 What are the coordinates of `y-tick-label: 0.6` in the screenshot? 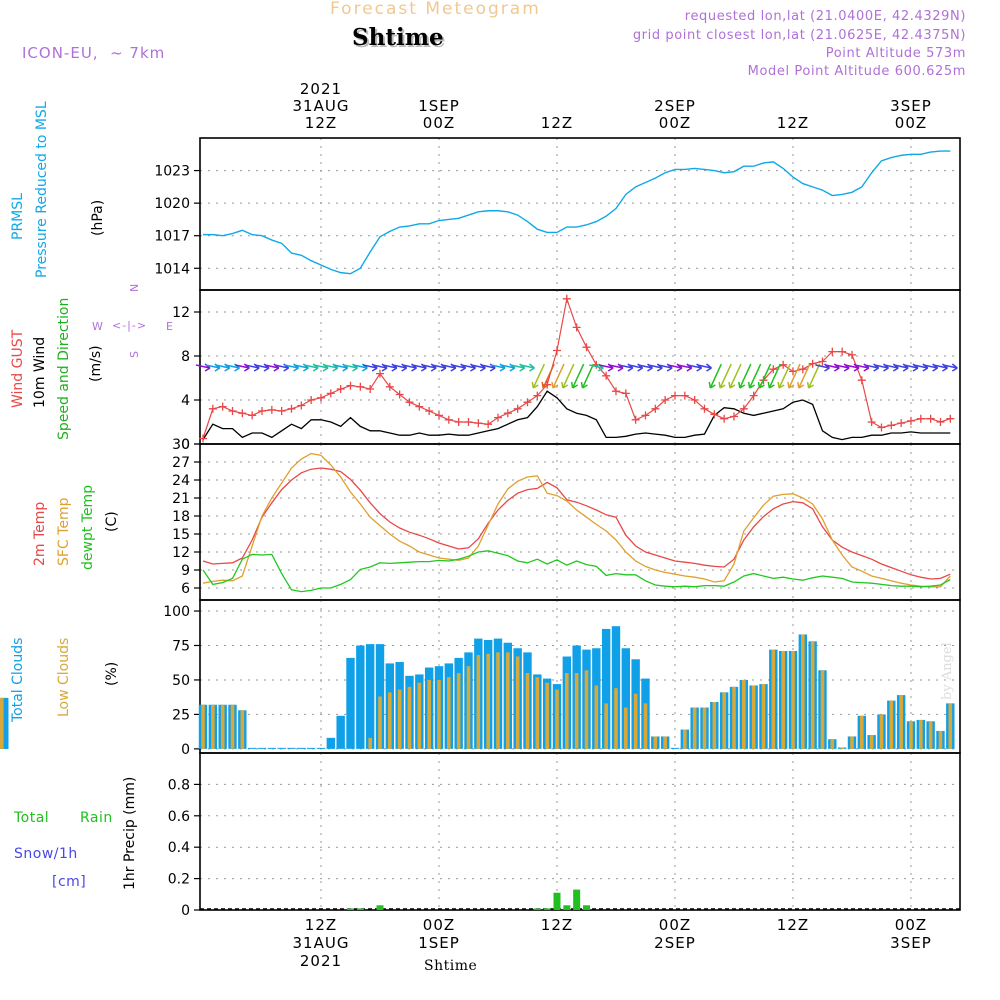 It's located at (179, 817).